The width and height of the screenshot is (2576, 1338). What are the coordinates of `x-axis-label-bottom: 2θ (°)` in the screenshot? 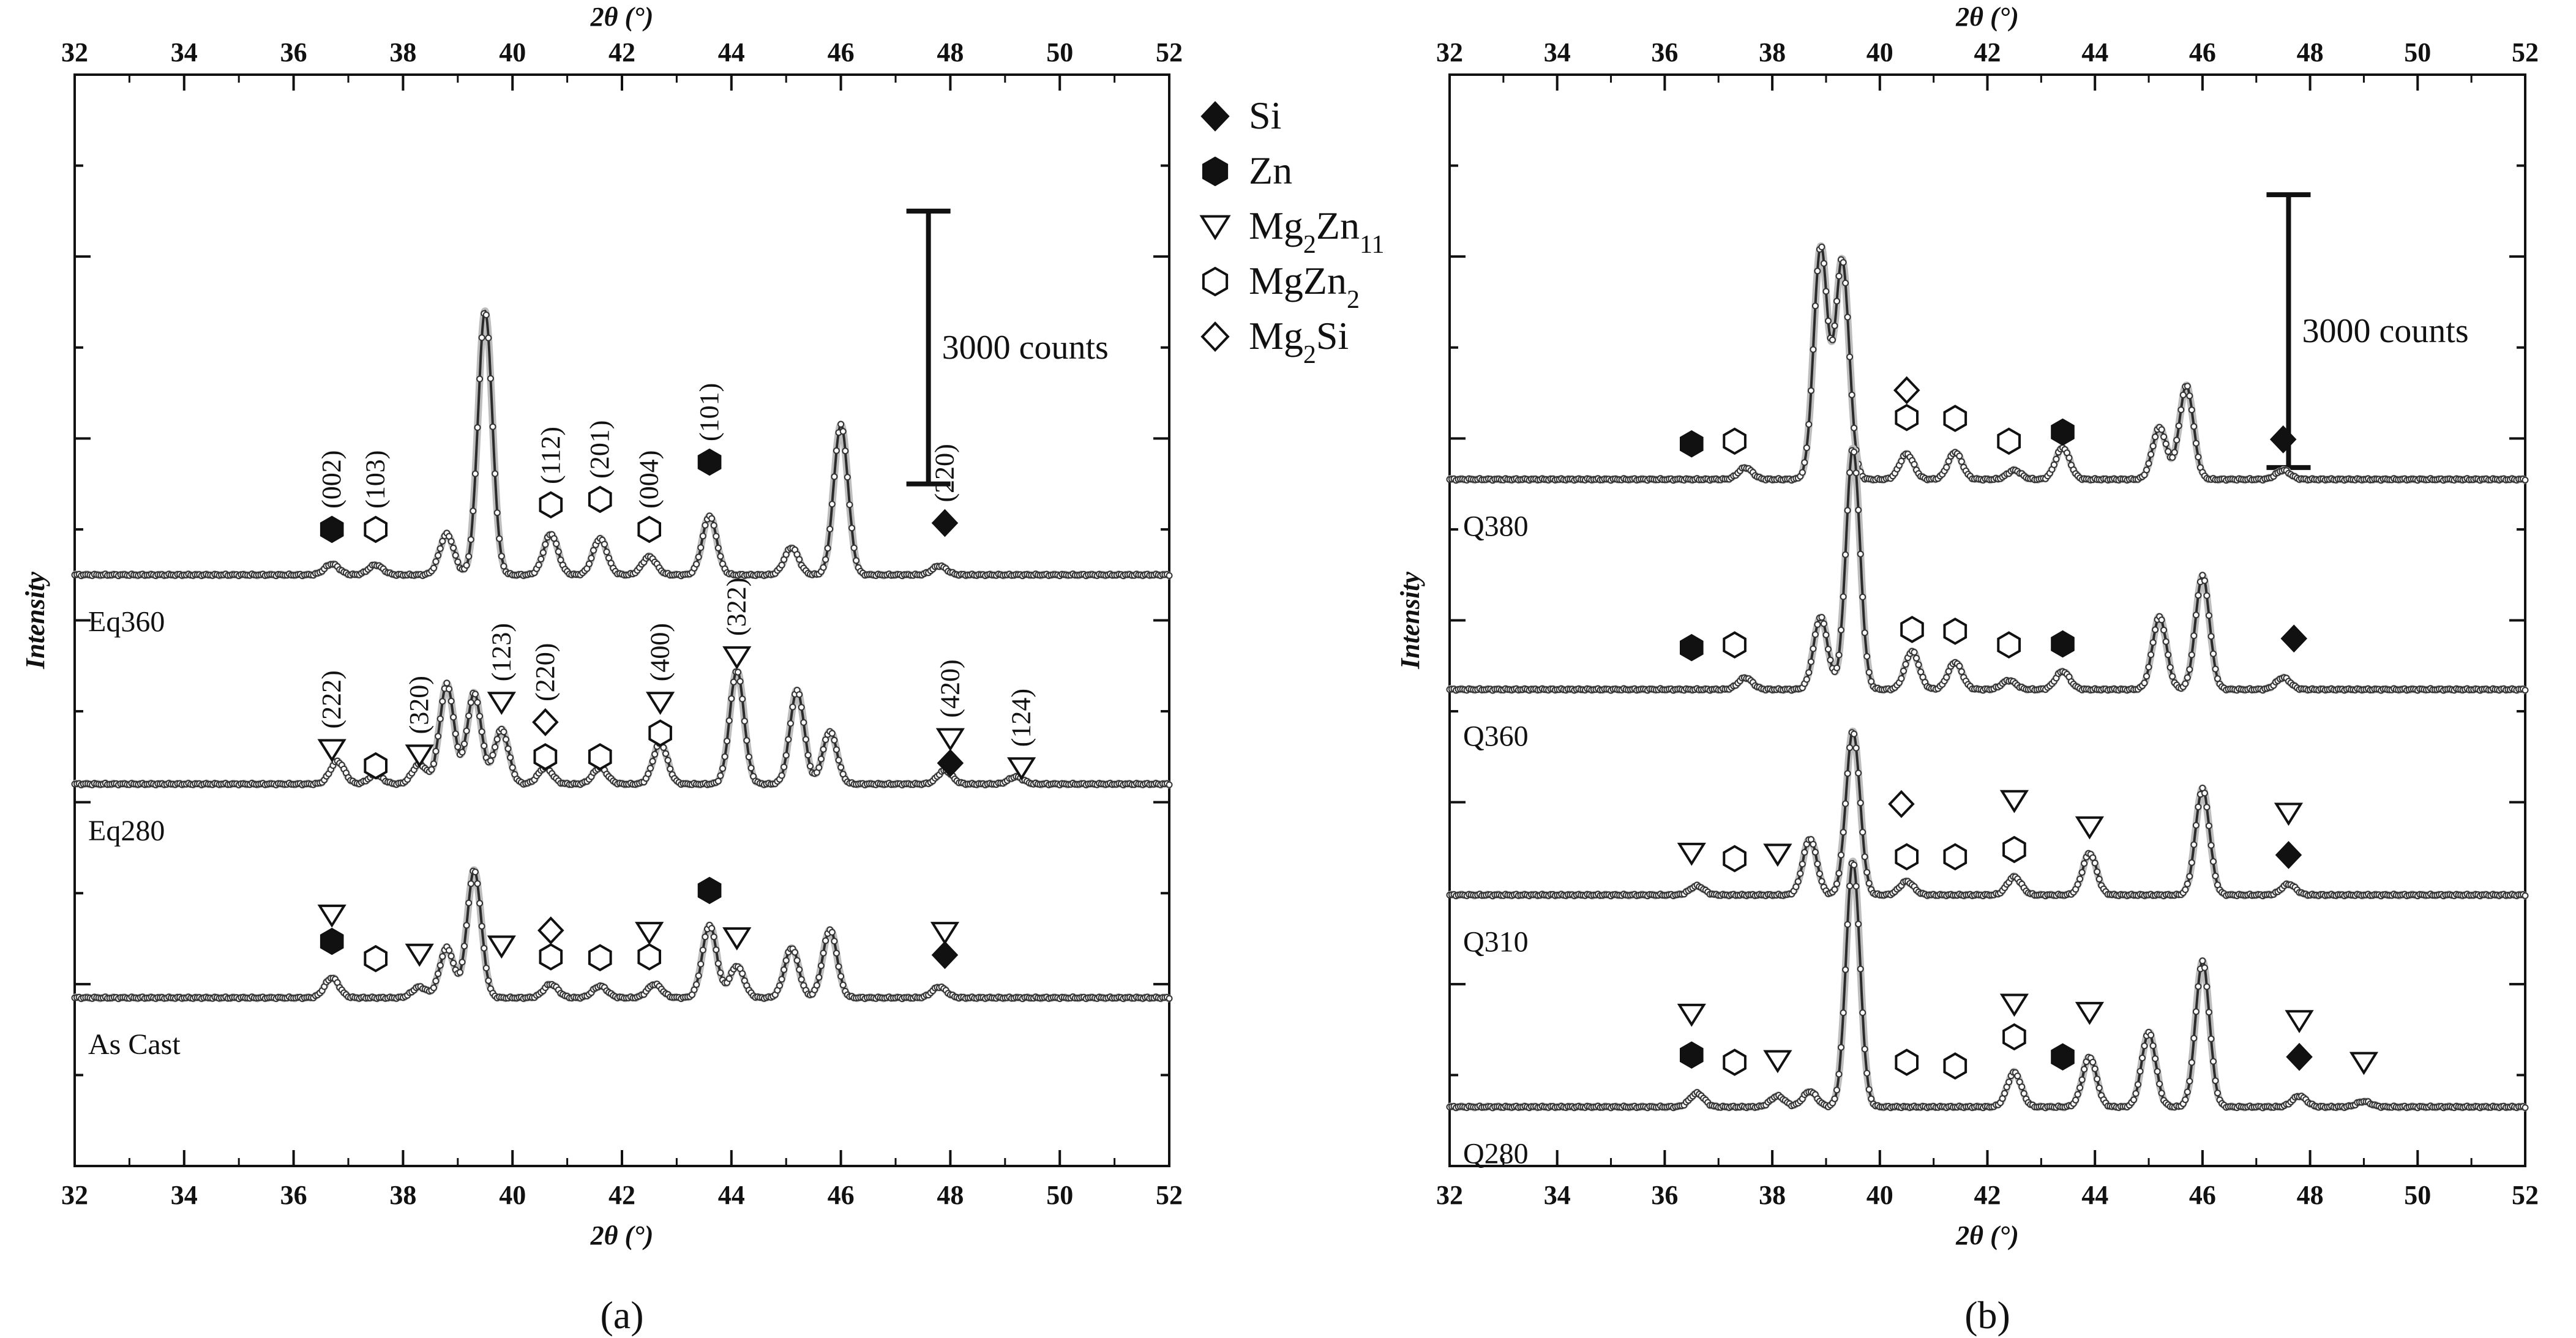 It's located at (1987, 1235).